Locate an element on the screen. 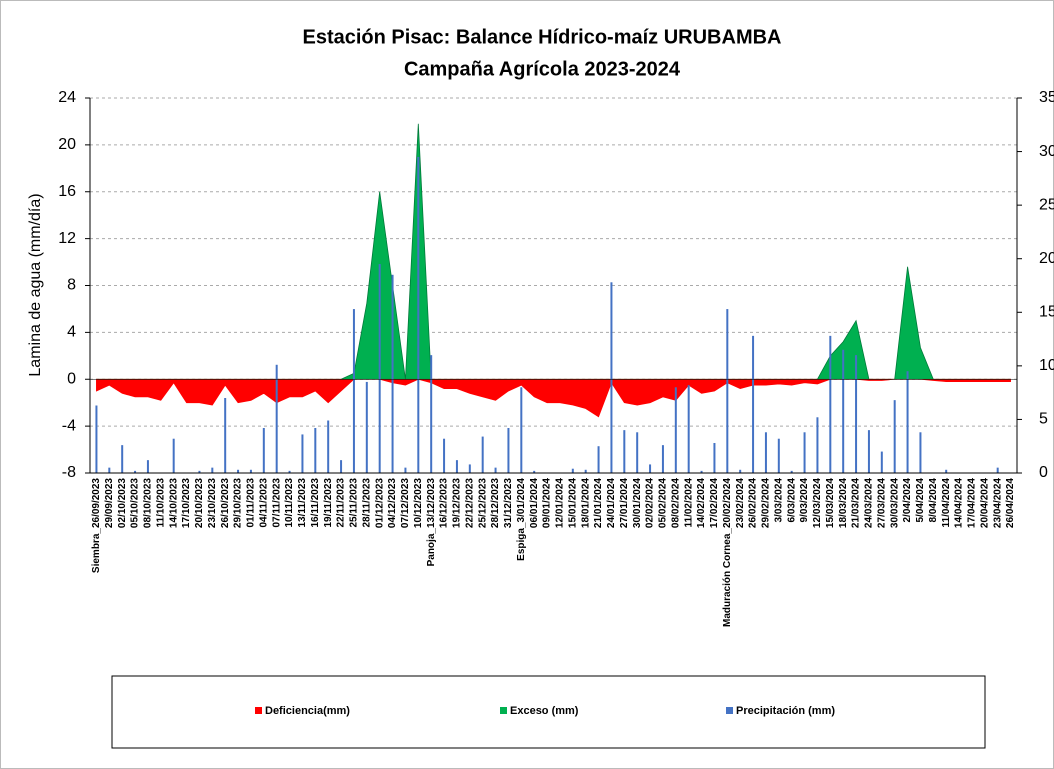  x-tick-label: 26/02/2024 is located at coordinates (753, 503).